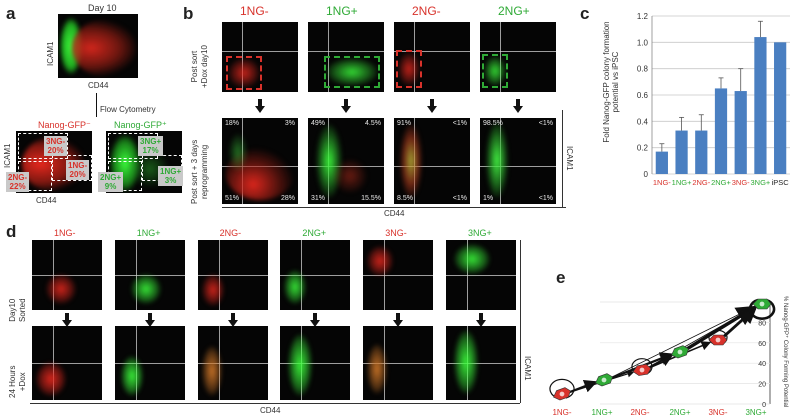 This screenshot has height=418, width=800. What do you see at coordinates (111, 182) in the screenshot?
I see `gate-2ng-pos: 2NG+ 9%` at bounding box center [111, 182].